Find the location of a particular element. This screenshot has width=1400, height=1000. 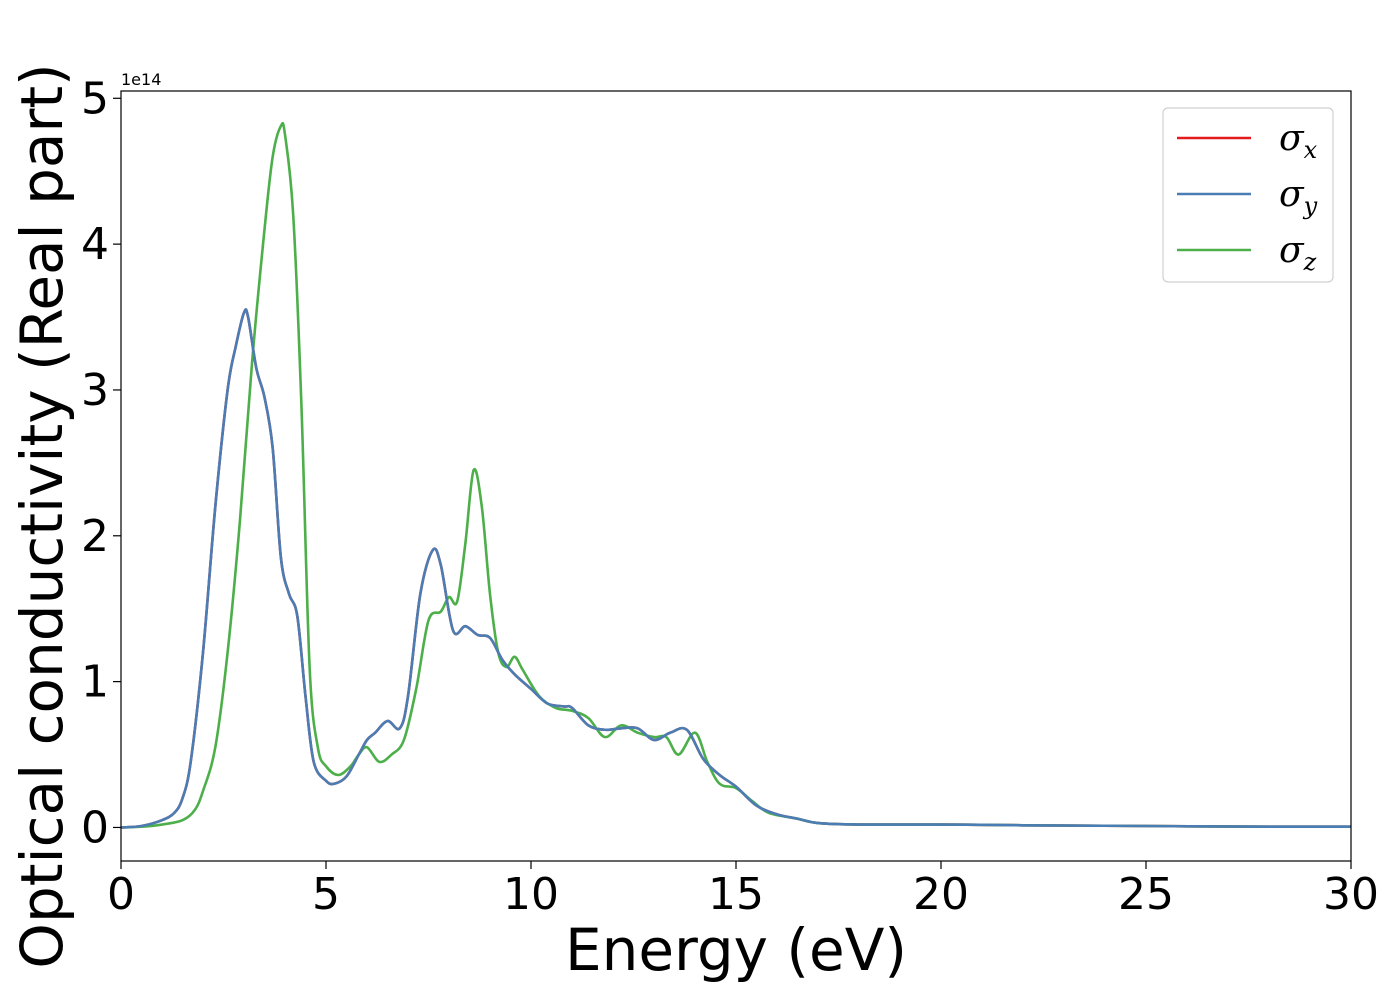

y-tick-label: 2 is located at coordinates (95, 536).